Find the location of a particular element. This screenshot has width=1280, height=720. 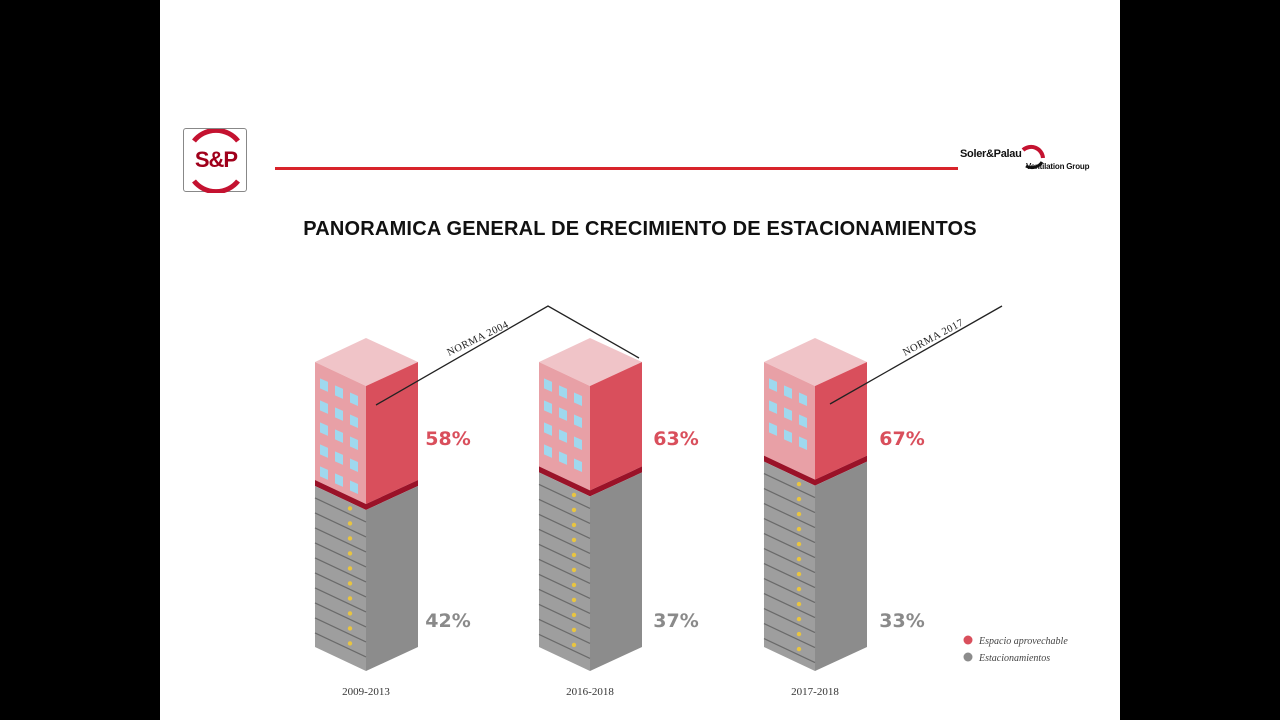

legend-swatch-espacio is located at coordinates (968, 640).